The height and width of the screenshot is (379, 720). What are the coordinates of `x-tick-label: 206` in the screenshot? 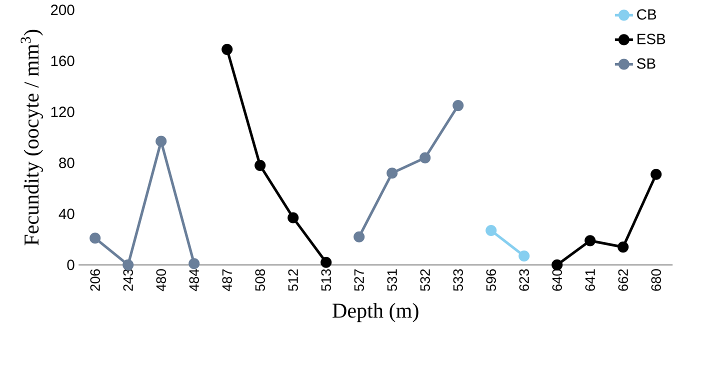 It's located at (95, 280).